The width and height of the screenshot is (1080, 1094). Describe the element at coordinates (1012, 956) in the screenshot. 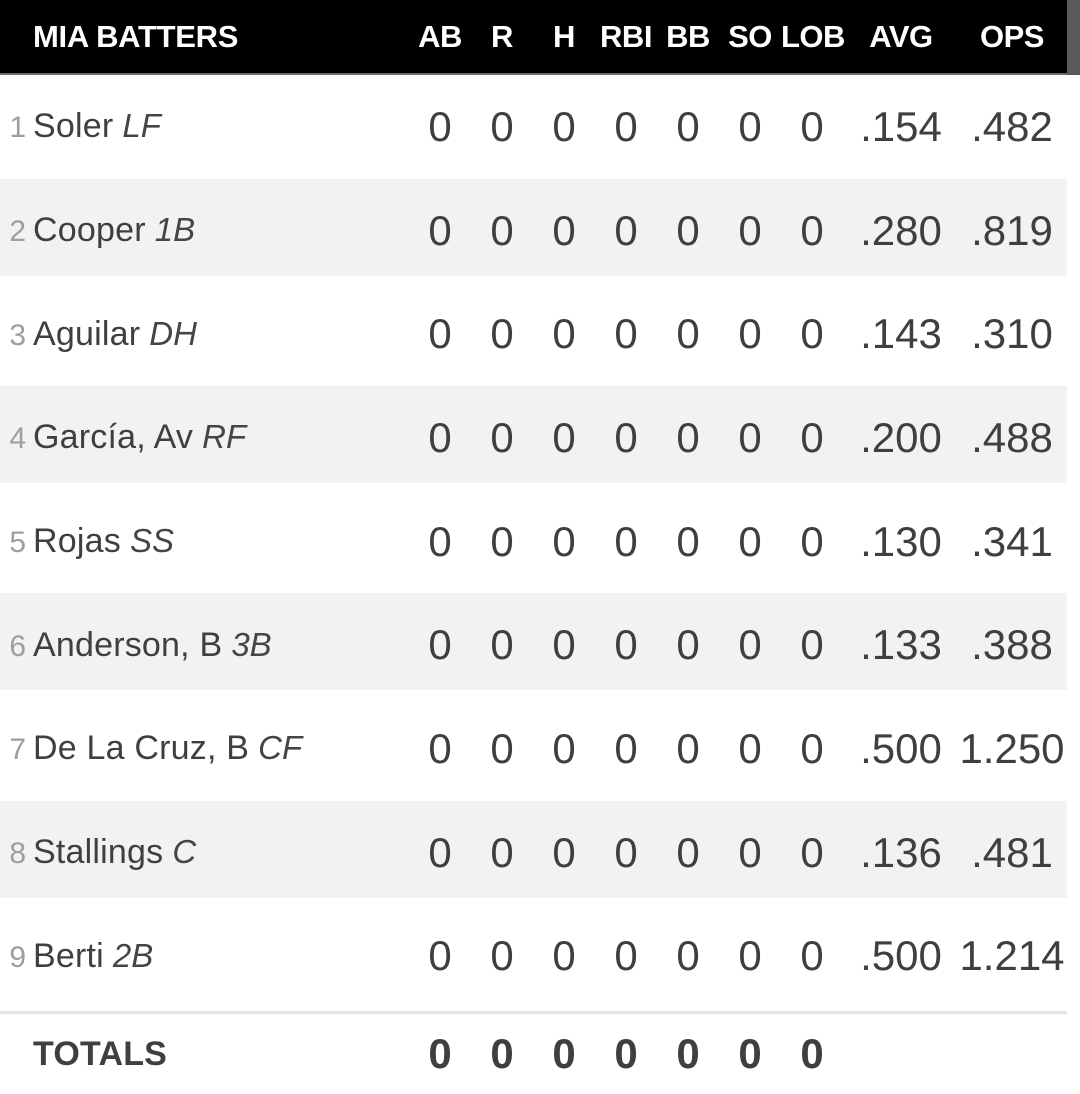

I see `stat-ops: 1.214` at that location.